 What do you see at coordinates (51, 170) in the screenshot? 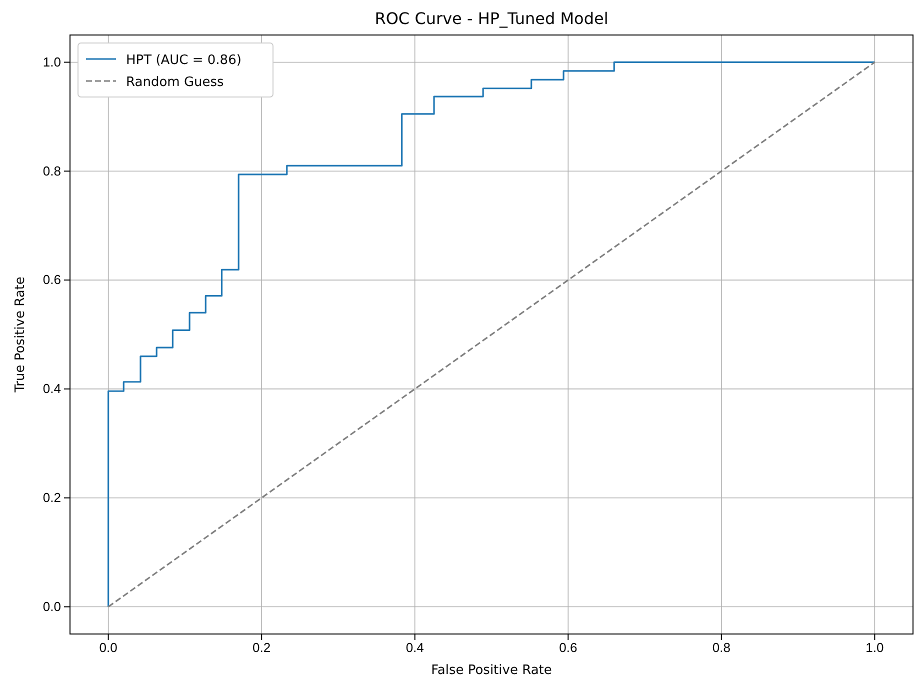
I see `y-tick-label: 0.8` at bounding box center [51, 170].